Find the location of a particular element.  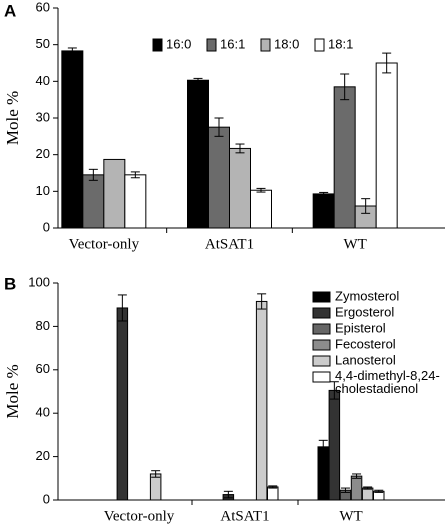

y-tick-label: 10 is located at coordinates (43, 190).